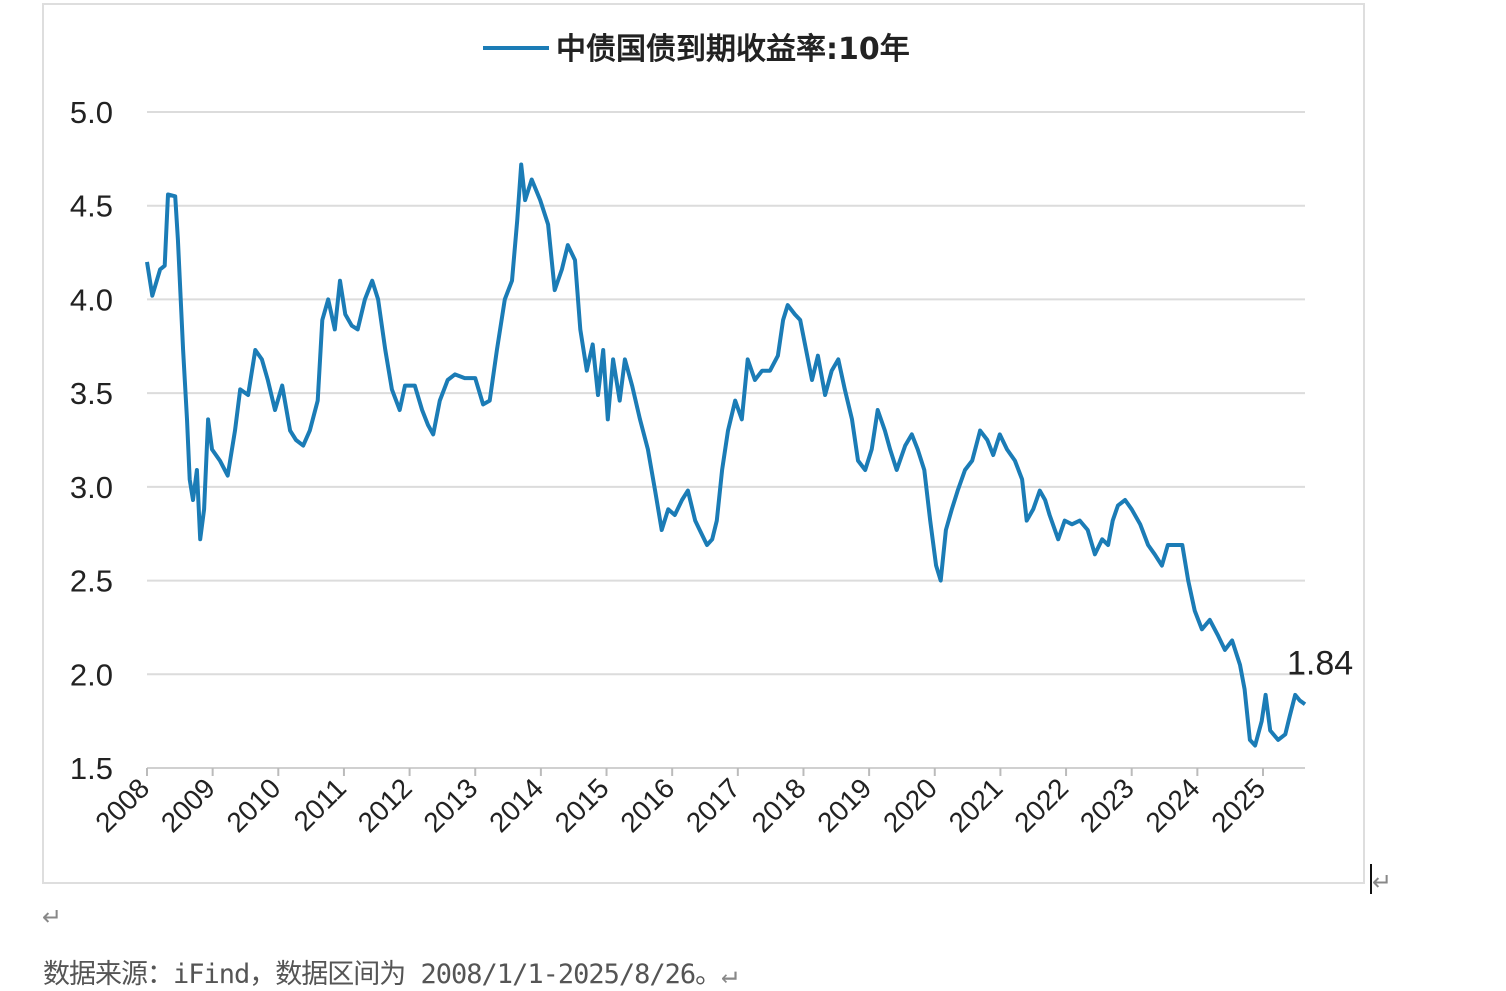 This screenshot has width=1506, height=991. Describe the element at coordinates (320, 804) in the screenshot. I see `x-tick-label: 2011` at that location.